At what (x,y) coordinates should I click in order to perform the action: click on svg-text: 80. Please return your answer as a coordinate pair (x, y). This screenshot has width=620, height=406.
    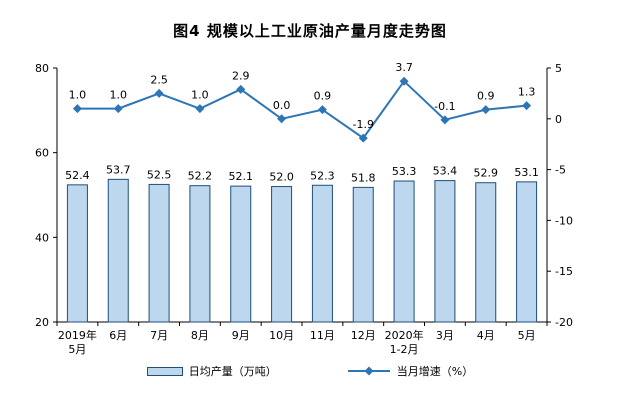
    Looking at the image, I should click on (42, 68).